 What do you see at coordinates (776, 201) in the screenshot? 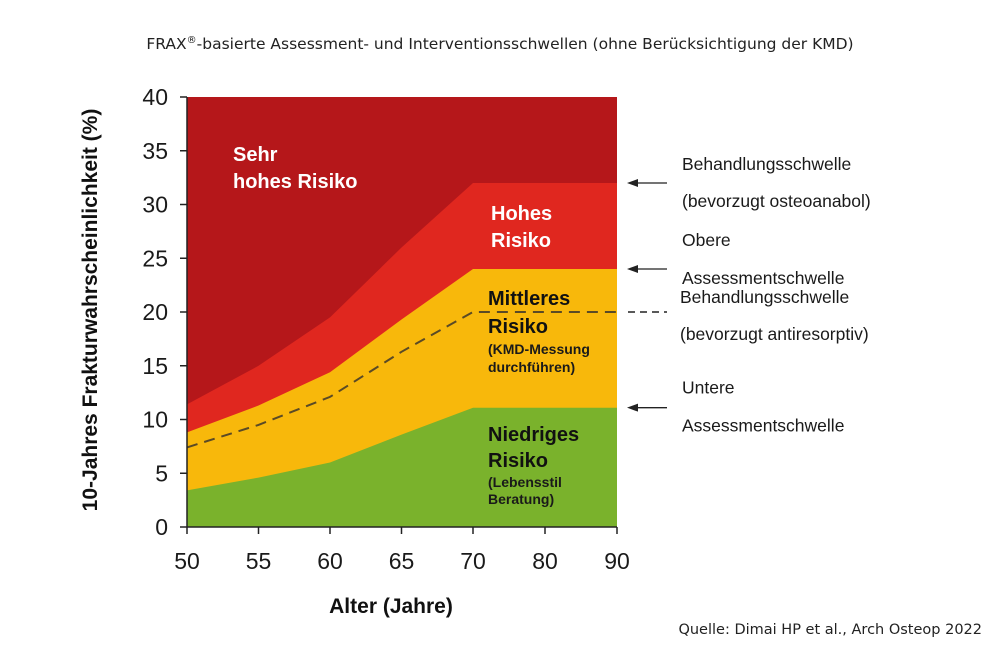
I see `annotation-text: (bevorzugt osteoanabol)` at bounding box center [776, 201].